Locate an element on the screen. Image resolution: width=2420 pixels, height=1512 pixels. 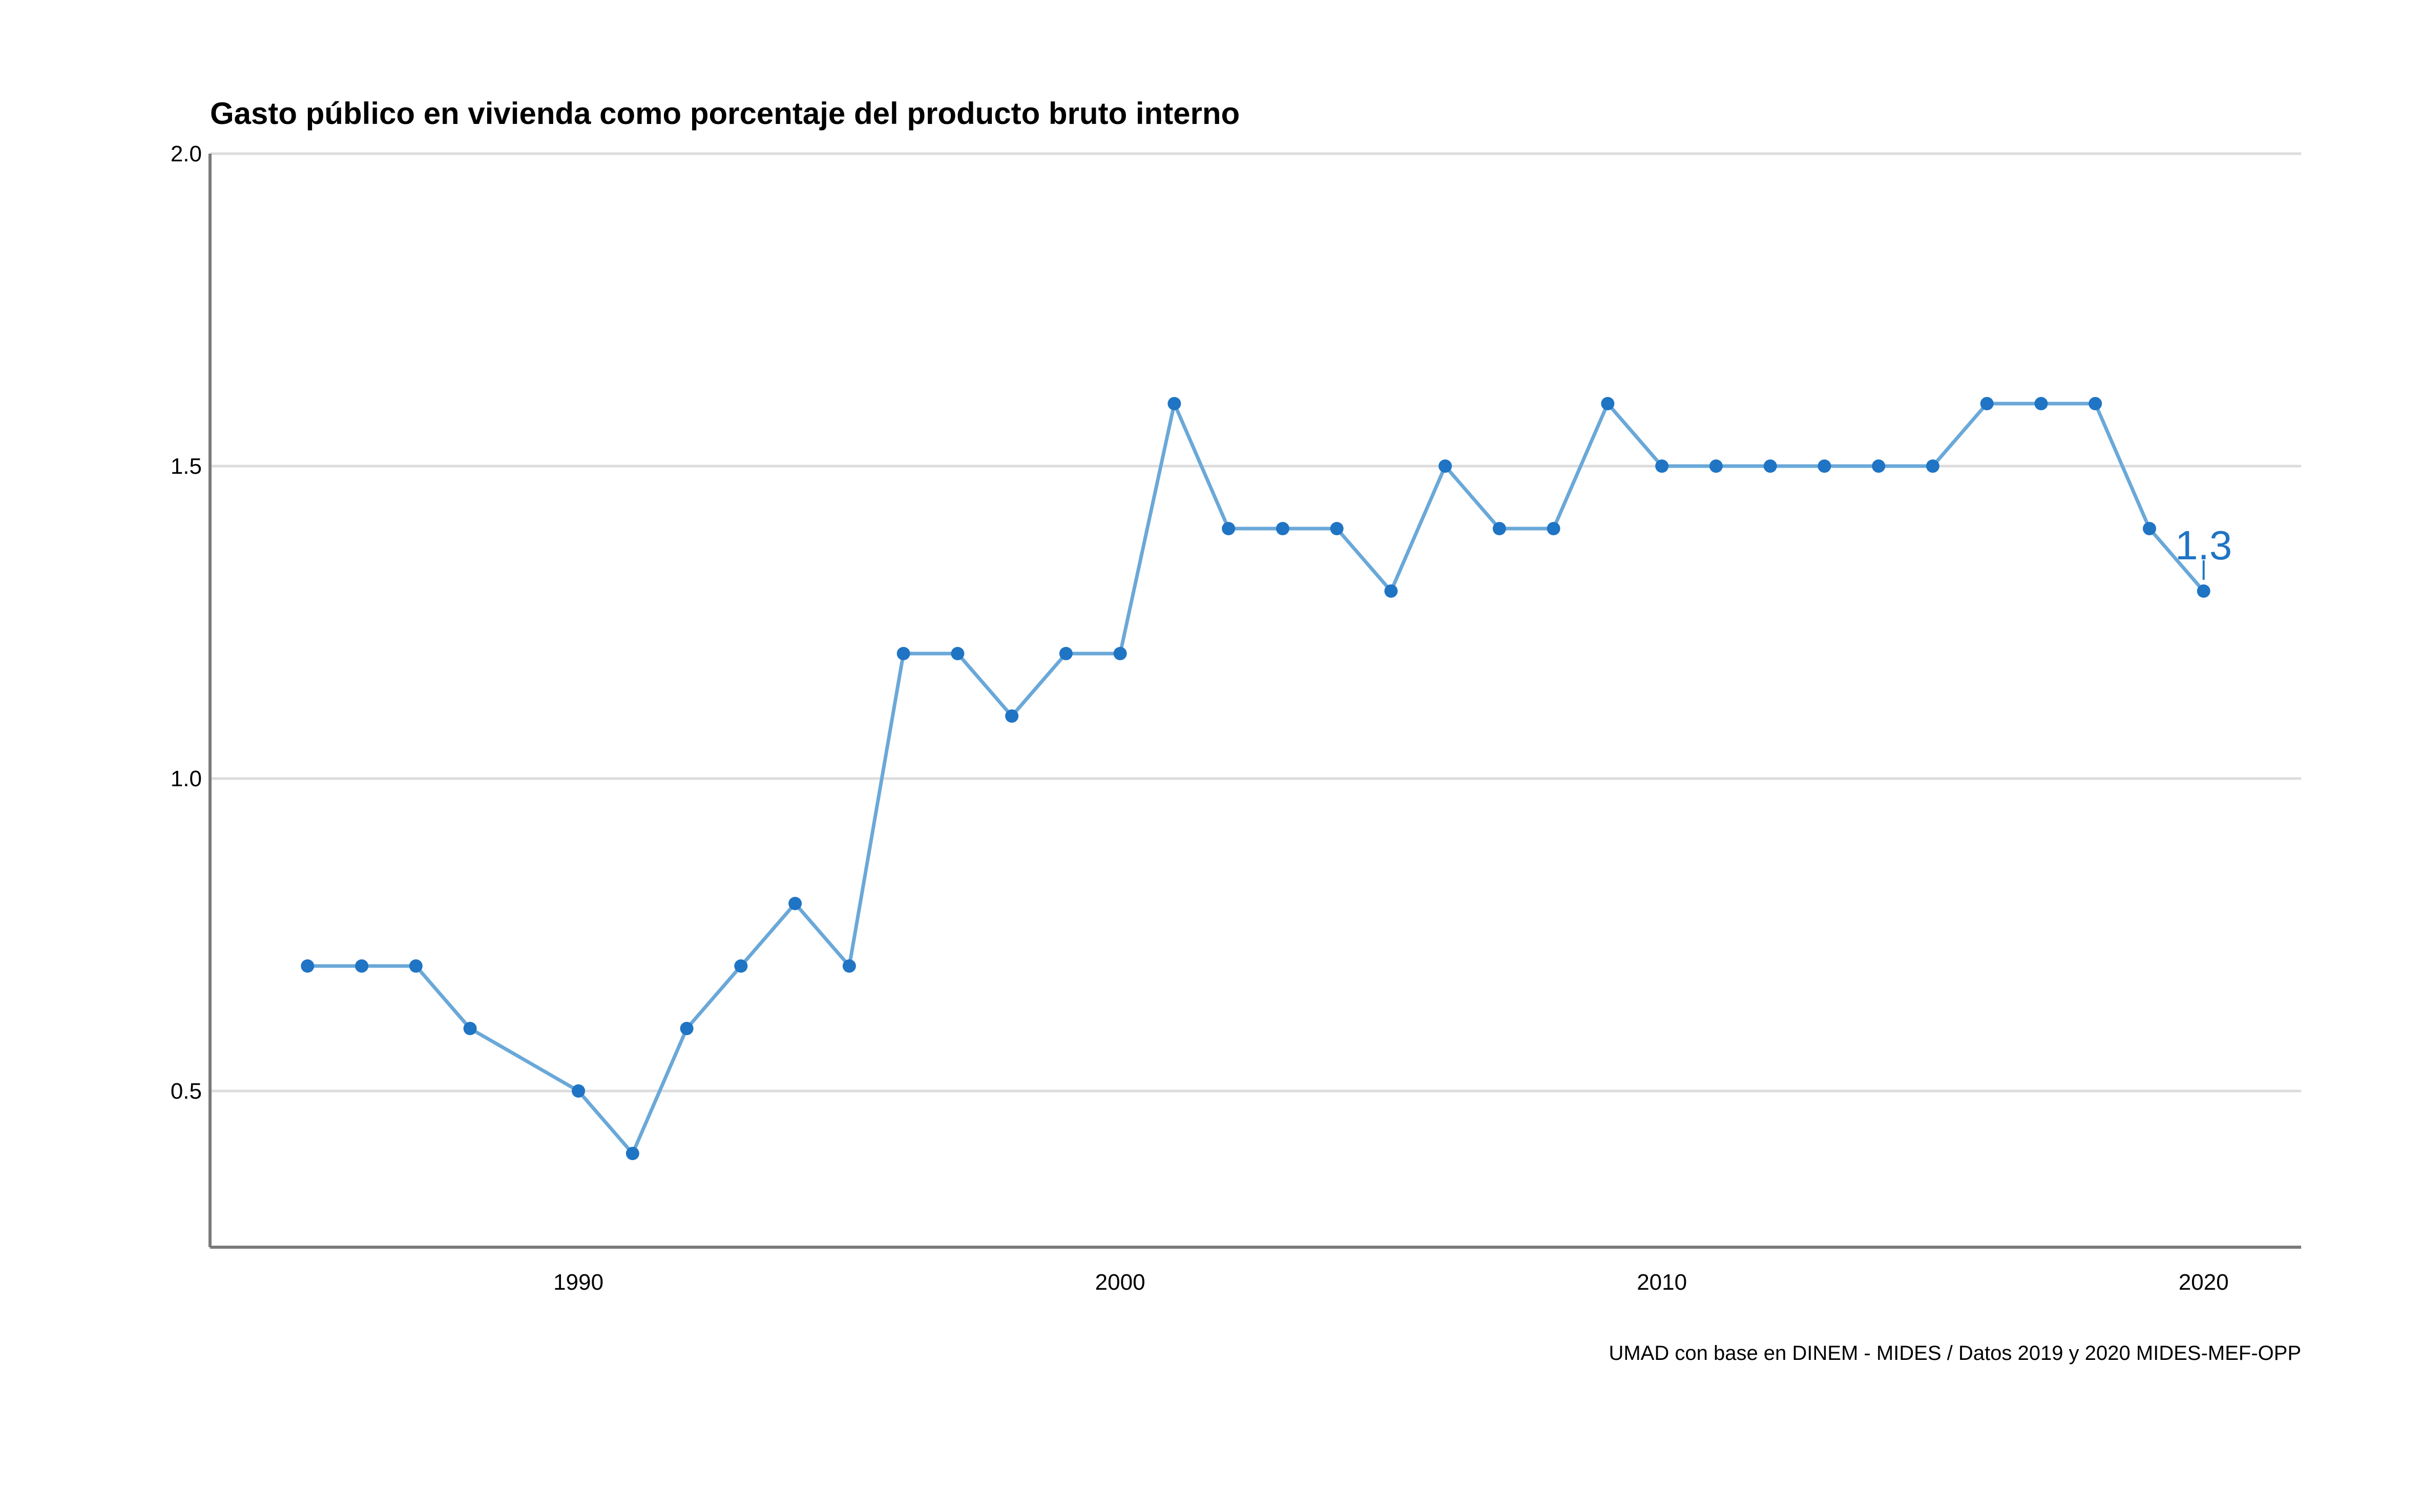
data-point-1990 is located at coordinates (579, 1091).